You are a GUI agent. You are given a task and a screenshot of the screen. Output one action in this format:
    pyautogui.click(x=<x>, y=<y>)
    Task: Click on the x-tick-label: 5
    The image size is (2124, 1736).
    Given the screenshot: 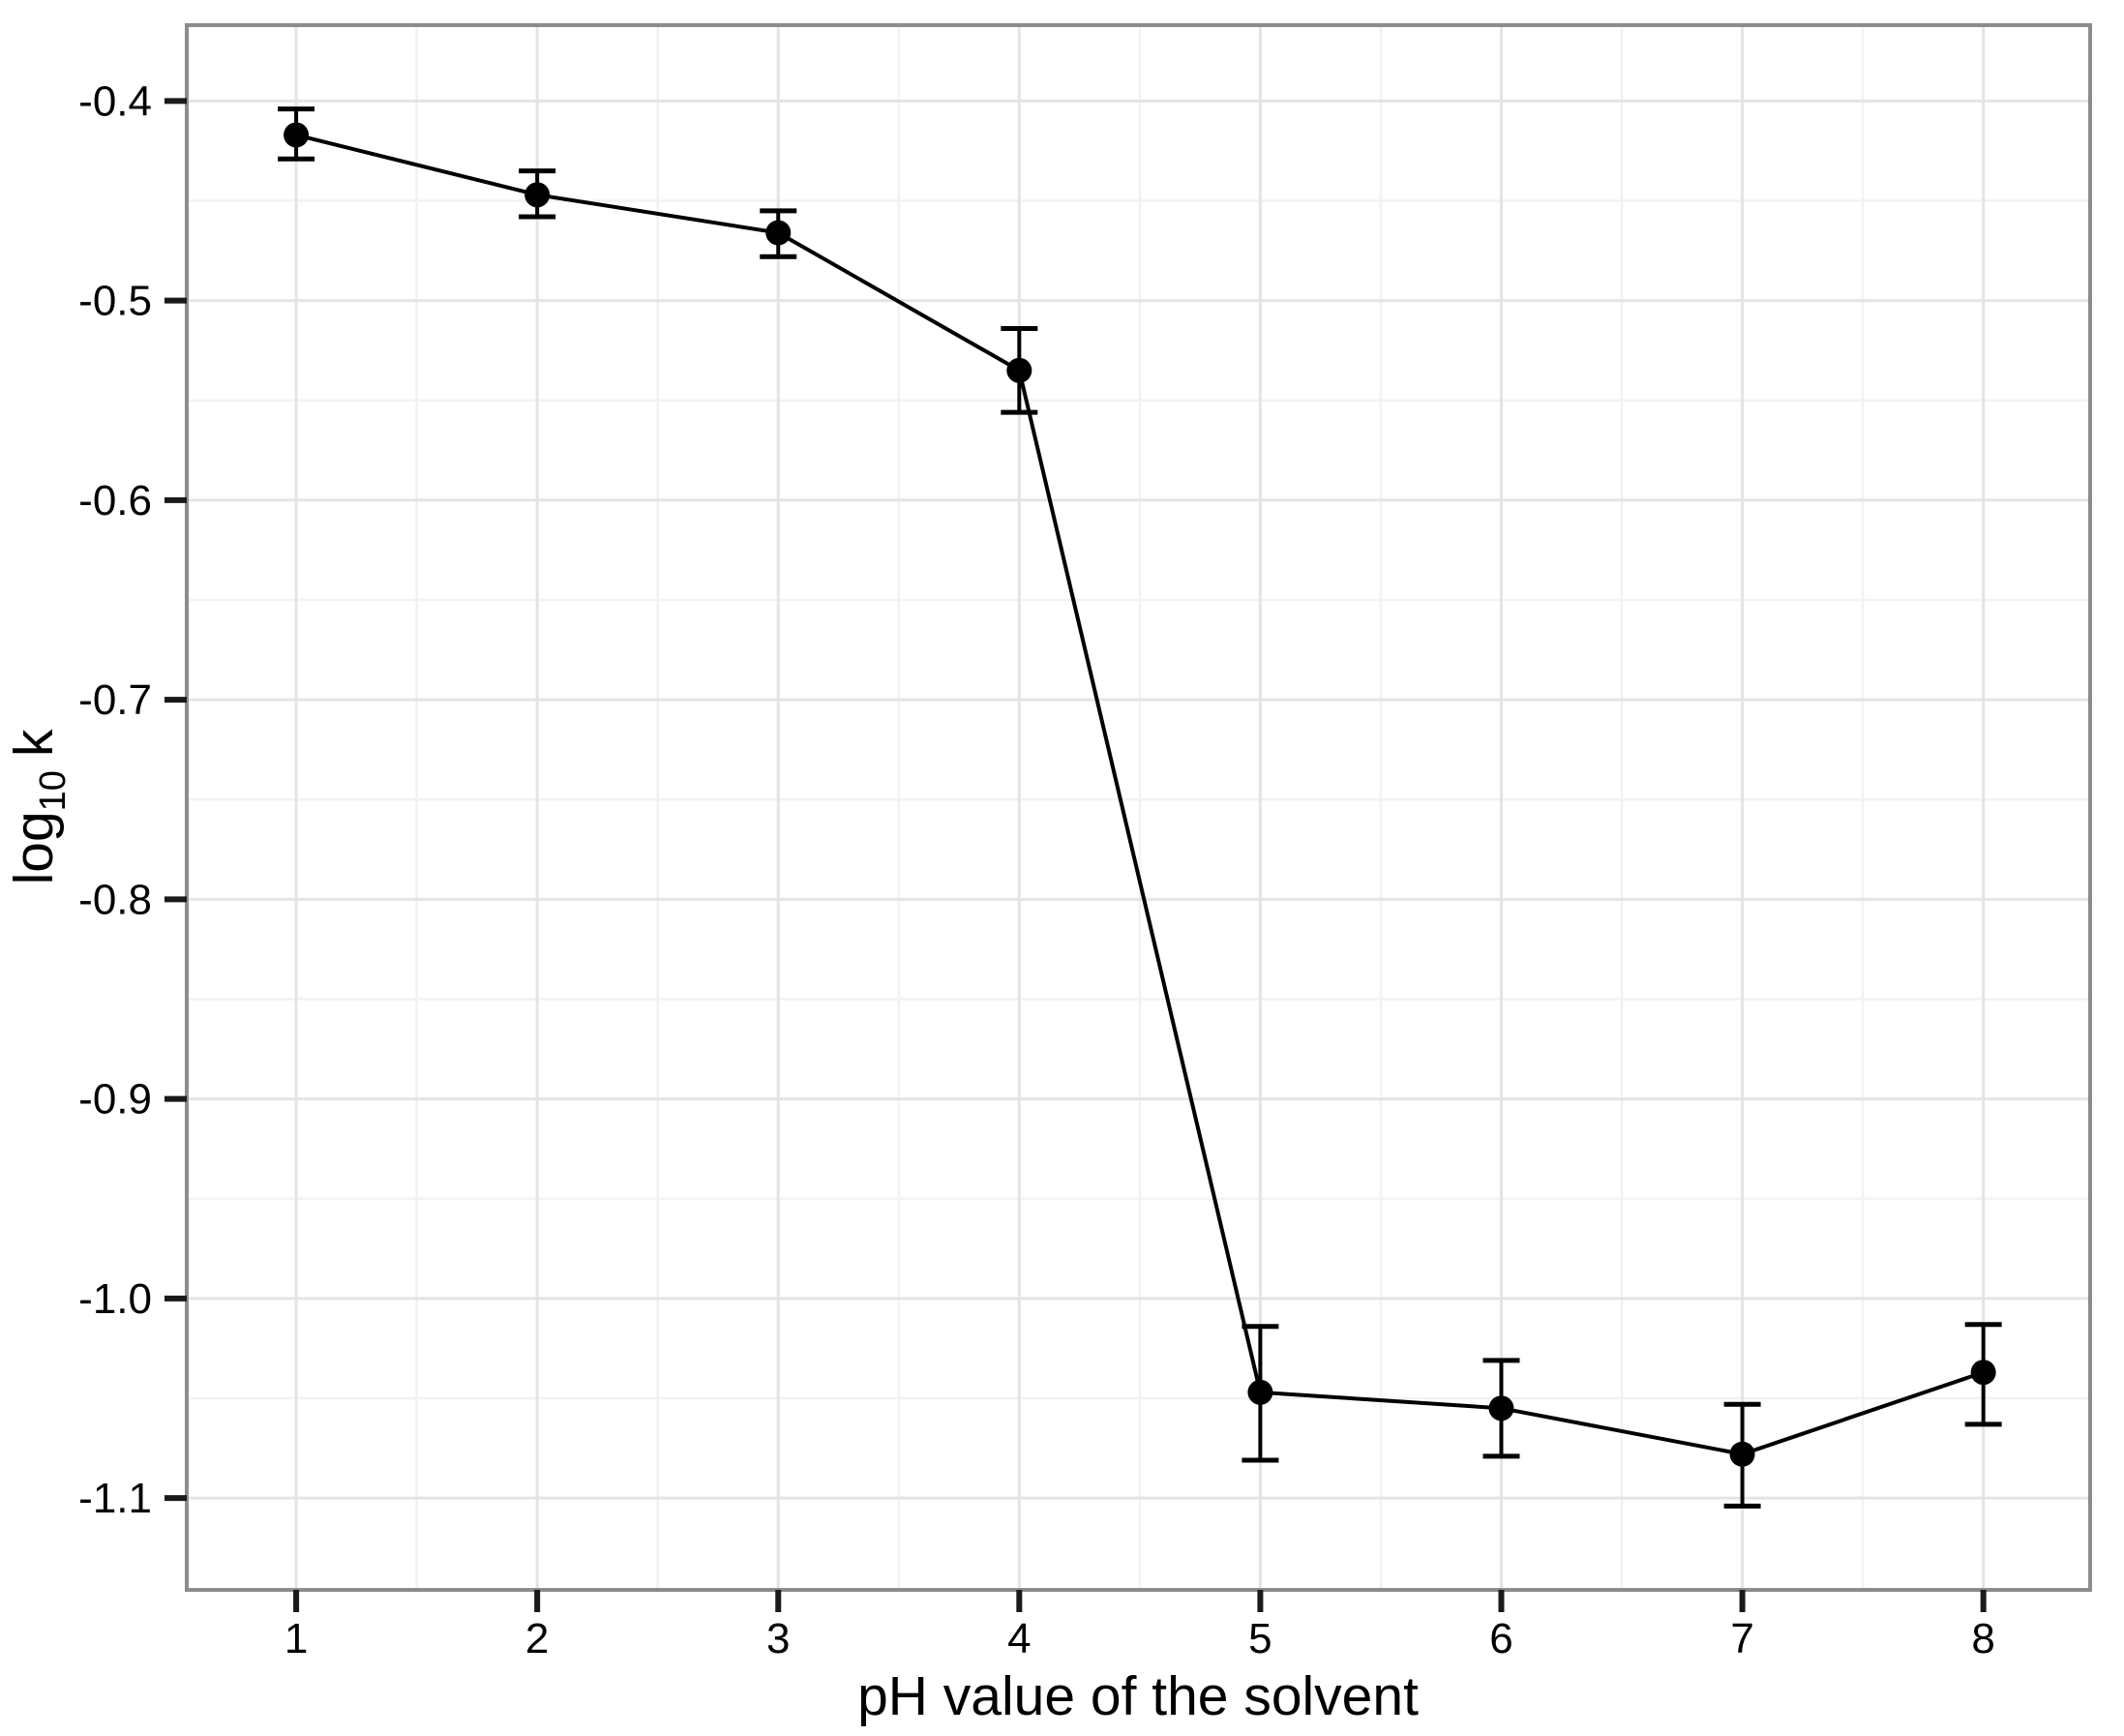 What is the action you would take?
    pyautogui.click(x=1259, y=1638)
    